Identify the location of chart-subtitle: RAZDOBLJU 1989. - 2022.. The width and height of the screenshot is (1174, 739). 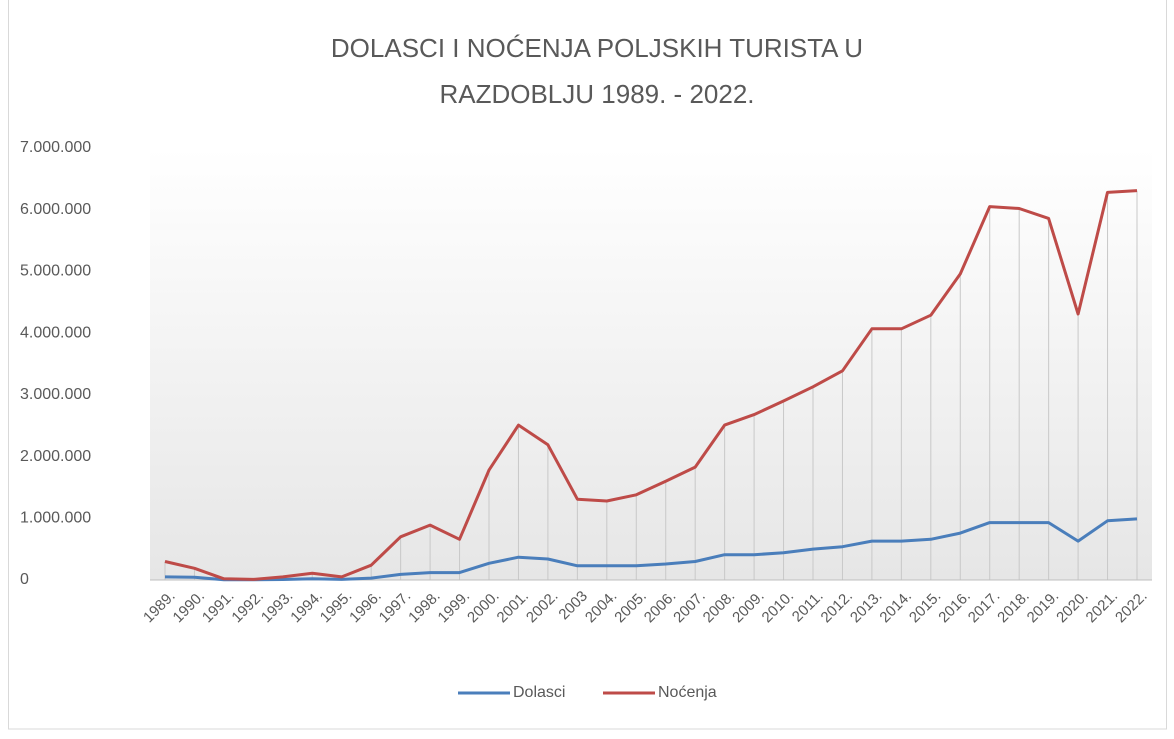
(596, 94).